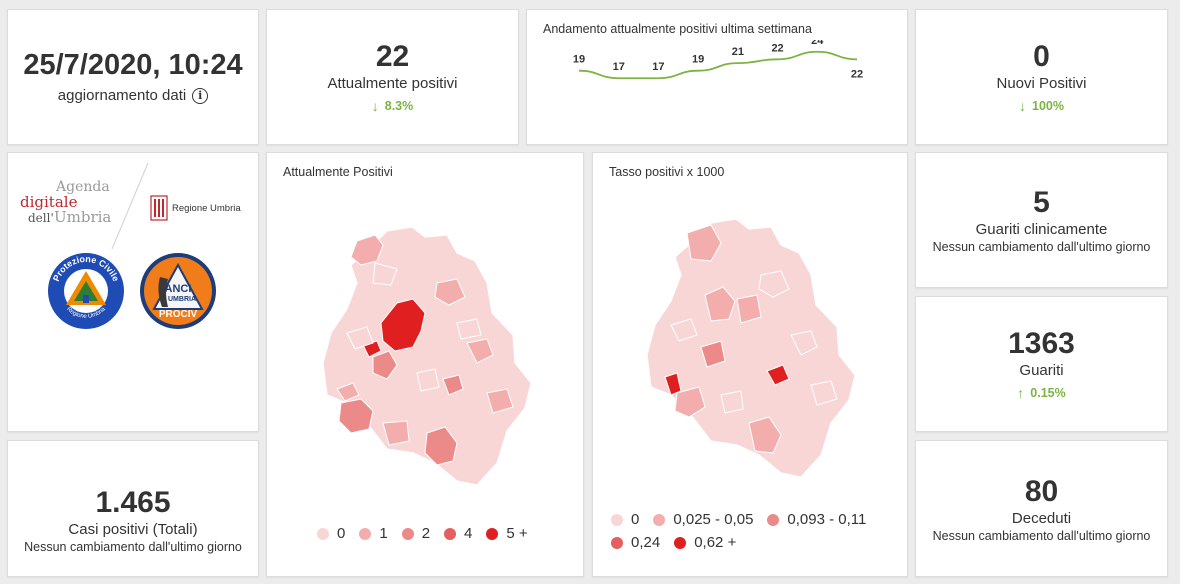 The width and height of the screenshot is (1180, 584). I want to click on nuovi-value: 0, so click(1041, 56).